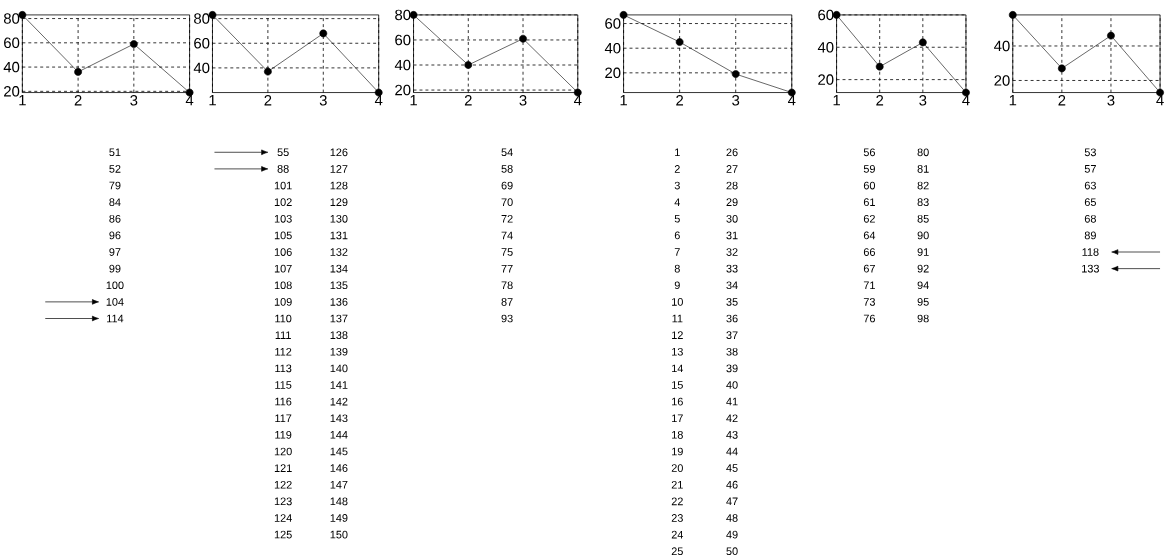 This screenshot has height=556, width=1168. What do you see at coordinates (732, 517) in the screenshot?
I see `text: 48` at bounding box center [732, 517].